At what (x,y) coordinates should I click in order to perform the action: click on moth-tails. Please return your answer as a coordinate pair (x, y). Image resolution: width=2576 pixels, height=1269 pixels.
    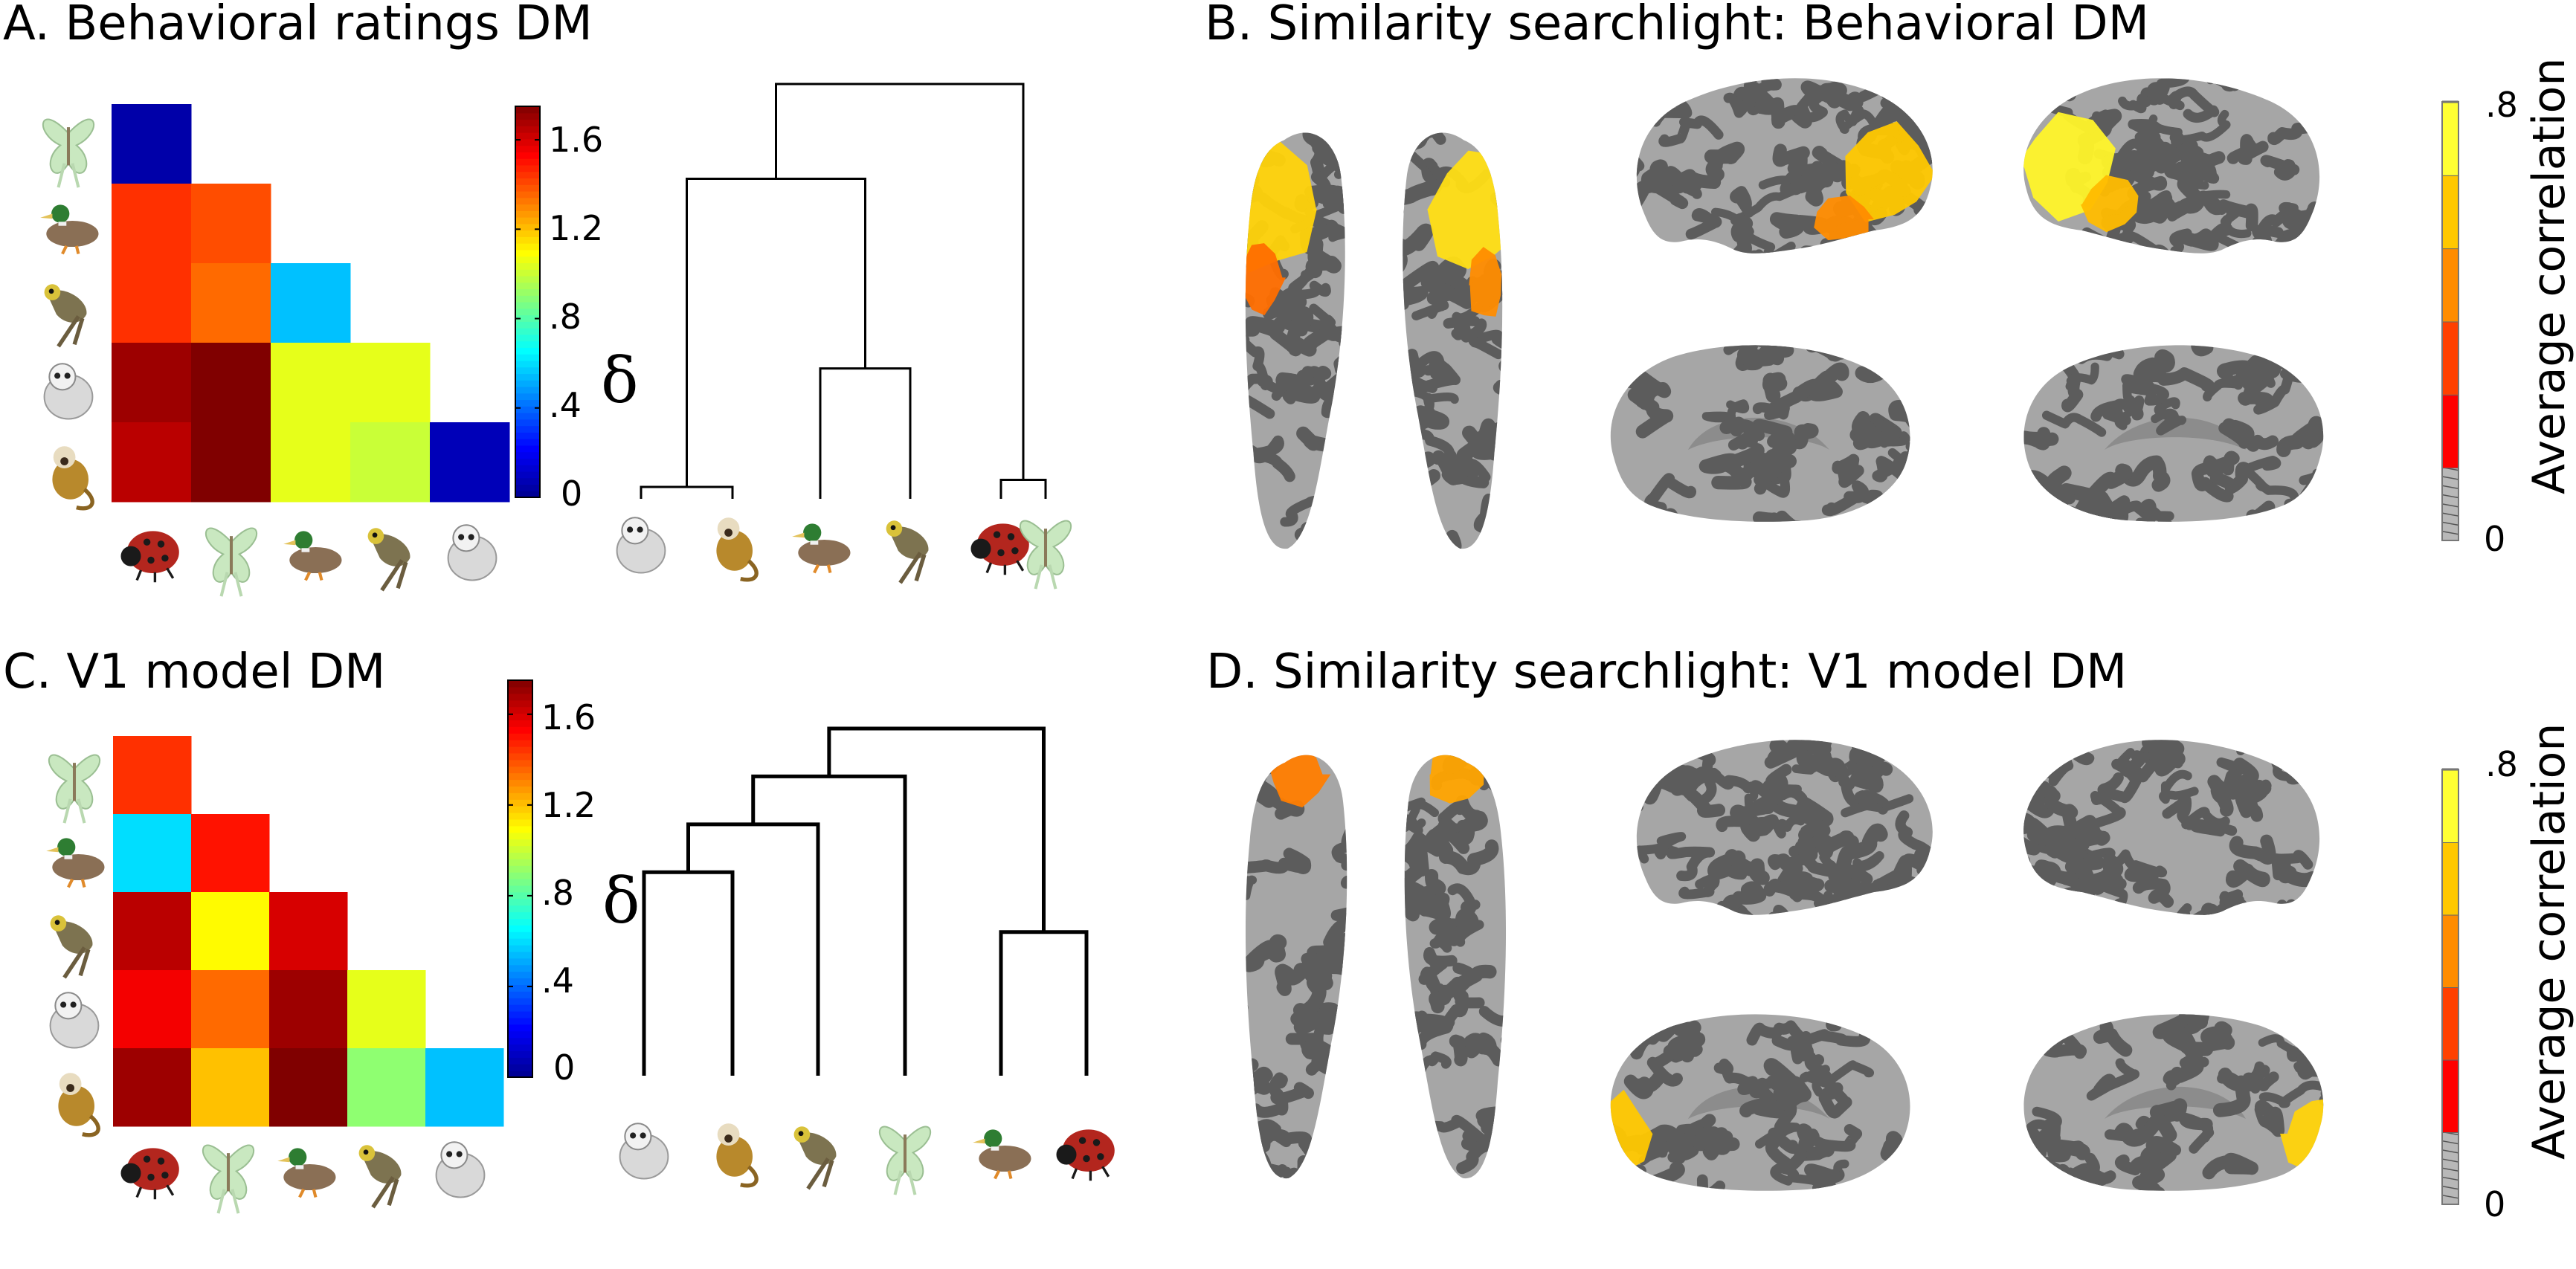
    Looking at the image, I should click on (1045, 577).